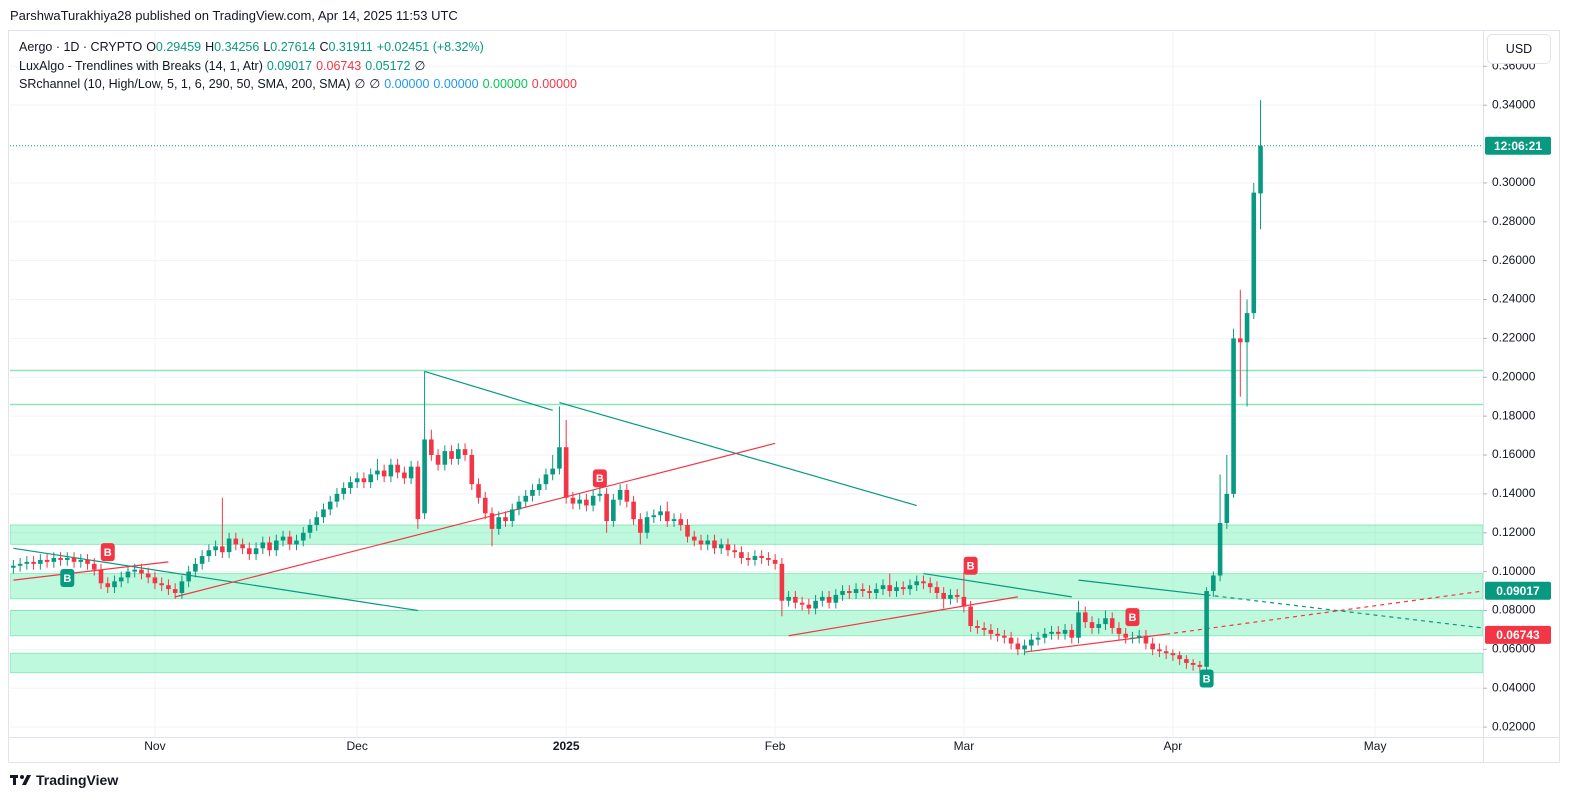 The height and width of the screenshot is (807, 1586). I want to click on ohlc-value: 0.34256, so click(237, 47).